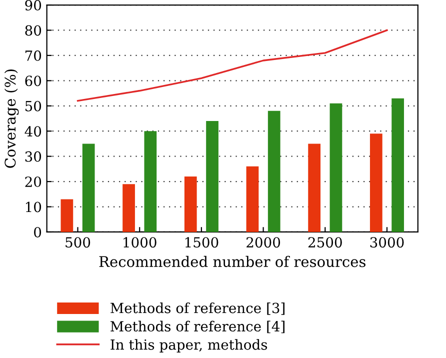  Describe the element at coordinates (33, 30) in the screenshot. I see `y-tick-label: 80` at that location.